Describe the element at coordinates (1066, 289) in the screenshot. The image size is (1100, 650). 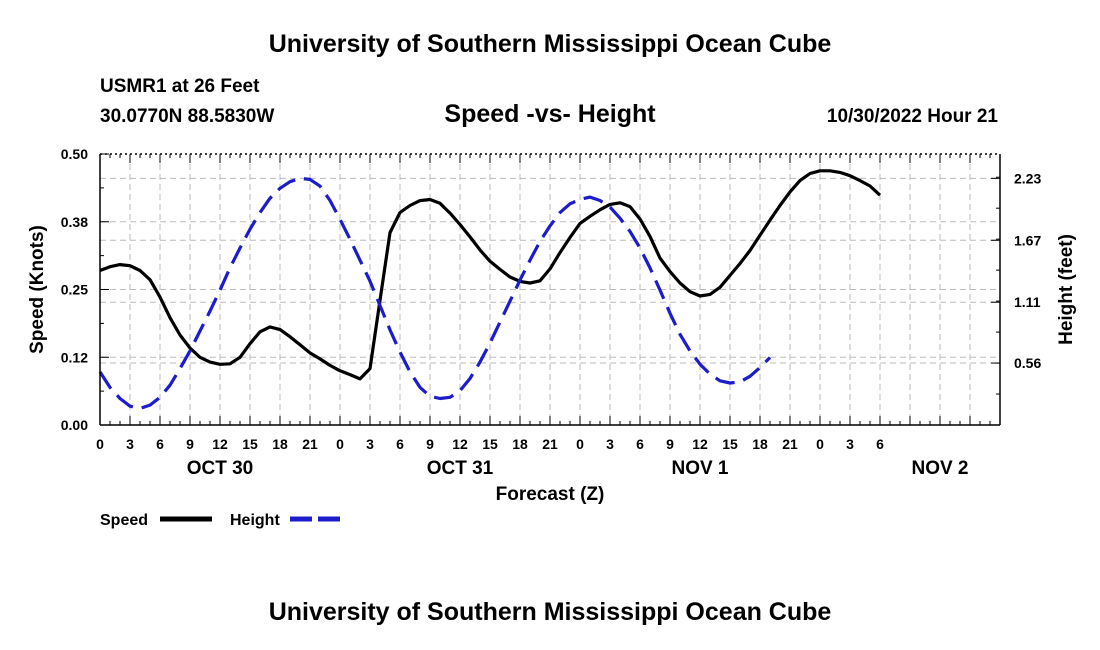
I see `y-right-axis-title: Height (feet)` at that location.